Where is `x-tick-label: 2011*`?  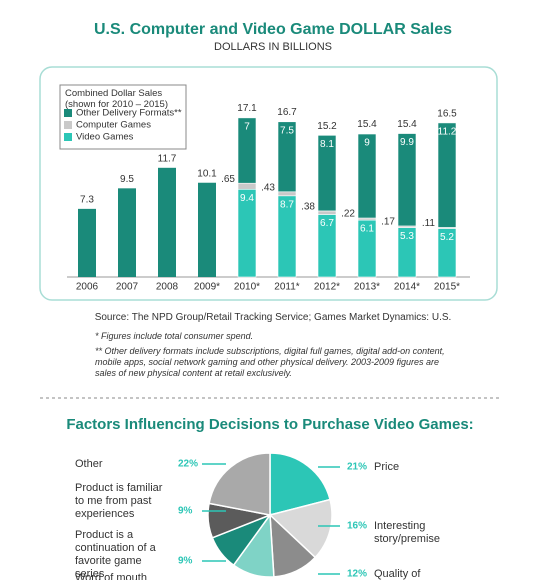 x-tick-label: 2011* is located at coordinates (287, 287).